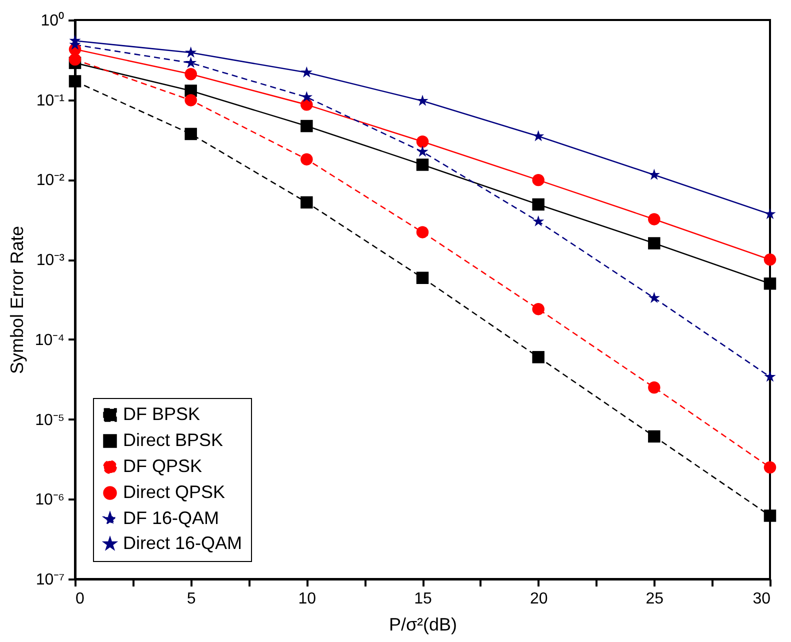  I want to click on x-tick-label: 20, so click(539, 599).